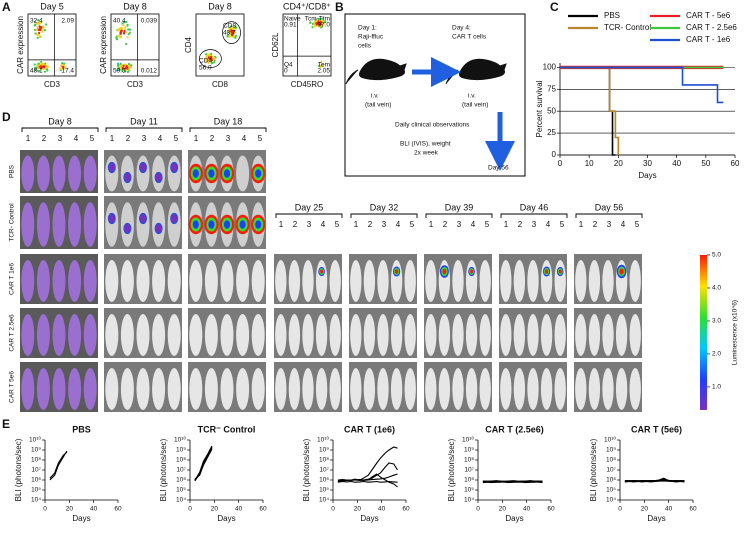  What do you see at coordinates (708, 15) in the screenshot?
I see `legend-label: CAR T - 5e6` at bounding box center [708, 15].